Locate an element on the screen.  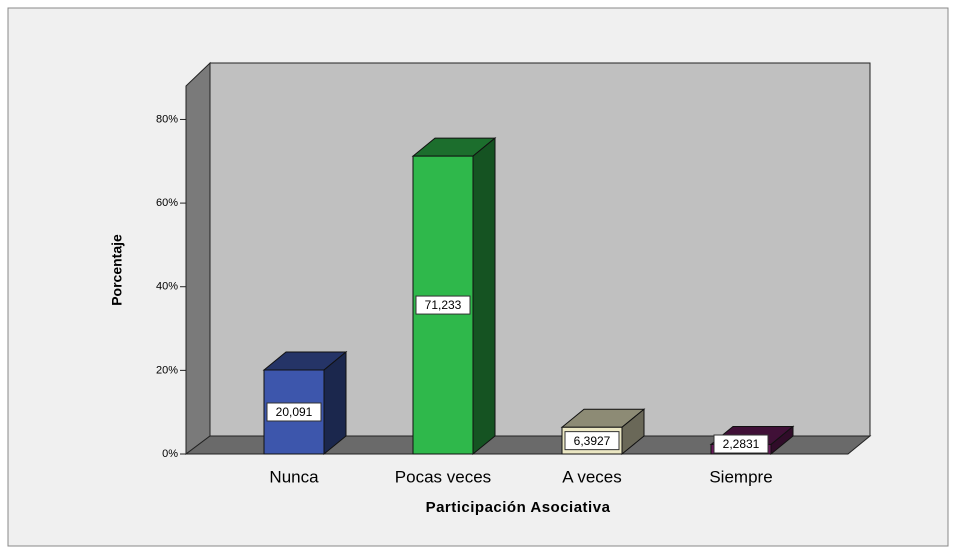
x-tick-label: Siempre is located at coordinates (740, 476).